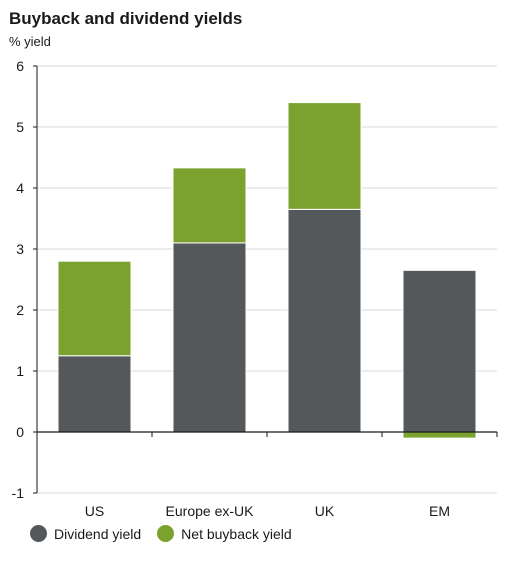  I want to click on legend-item-dividend: Dividend yield, so click(85, 533).